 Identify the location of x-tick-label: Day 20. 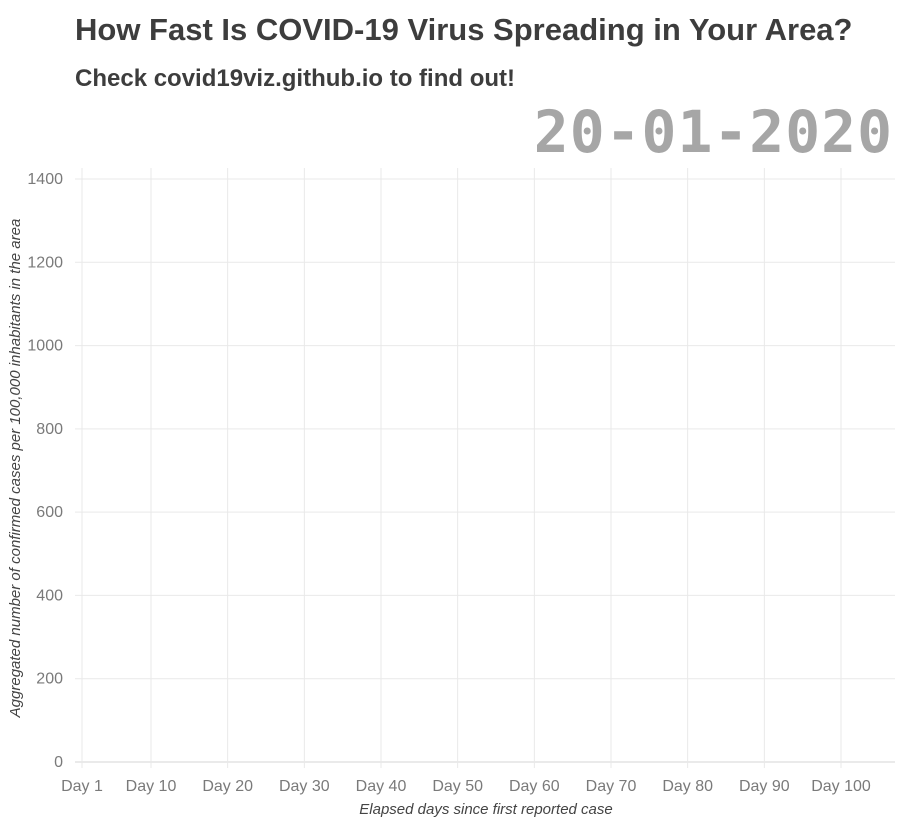
(227, 786).